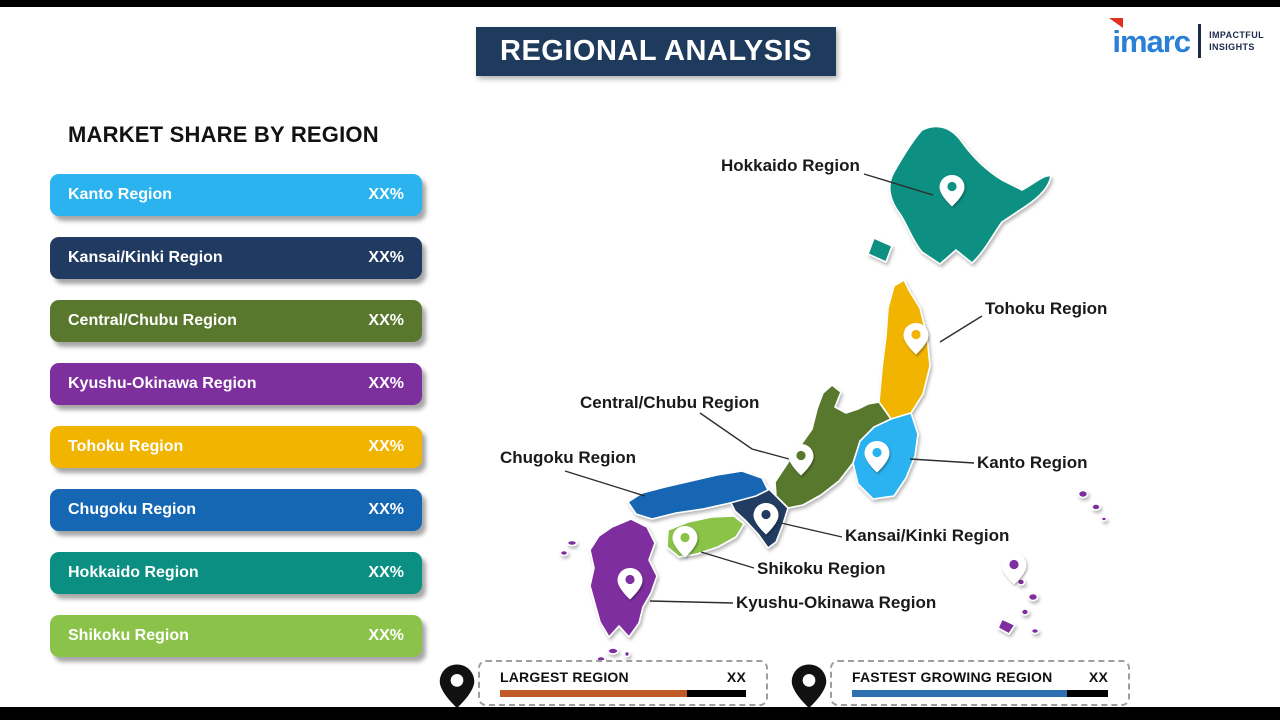  I want to click on page-title: REGIONAL ANALYSIS, so click(656, 51).